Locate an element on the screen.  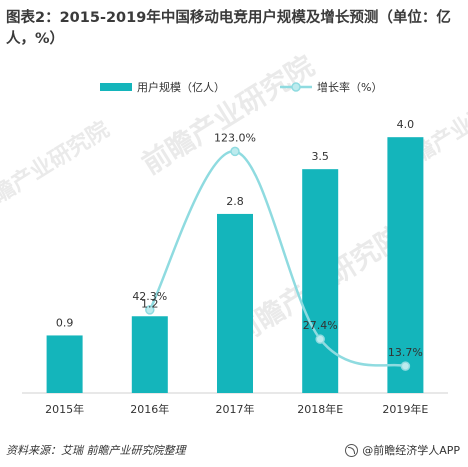
legend-label-bar: 用户规模（亿人） is located at coordinates (181, 87).